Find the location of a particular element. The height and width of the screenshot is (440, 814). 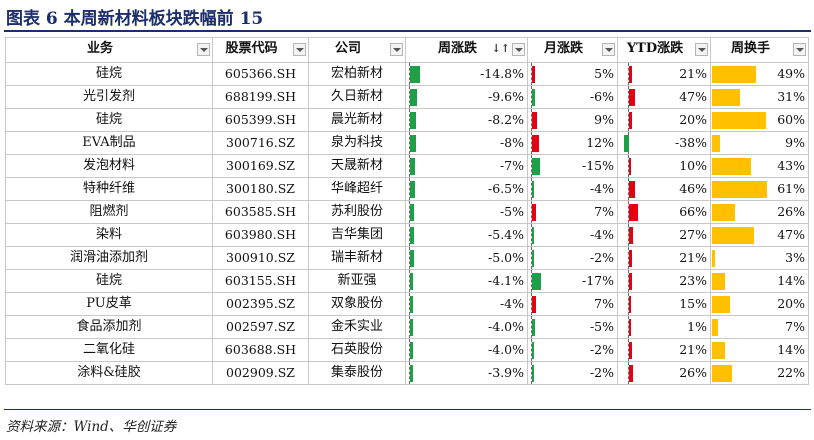

header-week-turnover: 周换手 is located at coordinates (759, 50).